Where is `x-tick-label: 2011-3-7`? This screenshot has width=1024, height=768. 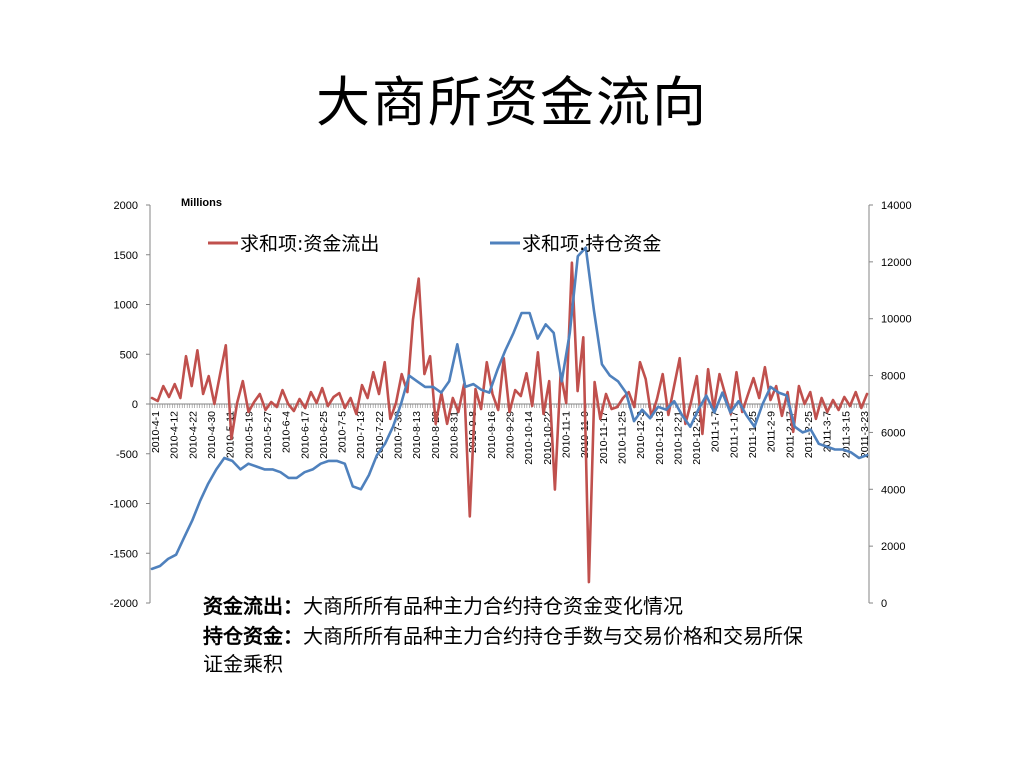 x-tick-label: 2011-3-7 is located at coordinates (828, 431).